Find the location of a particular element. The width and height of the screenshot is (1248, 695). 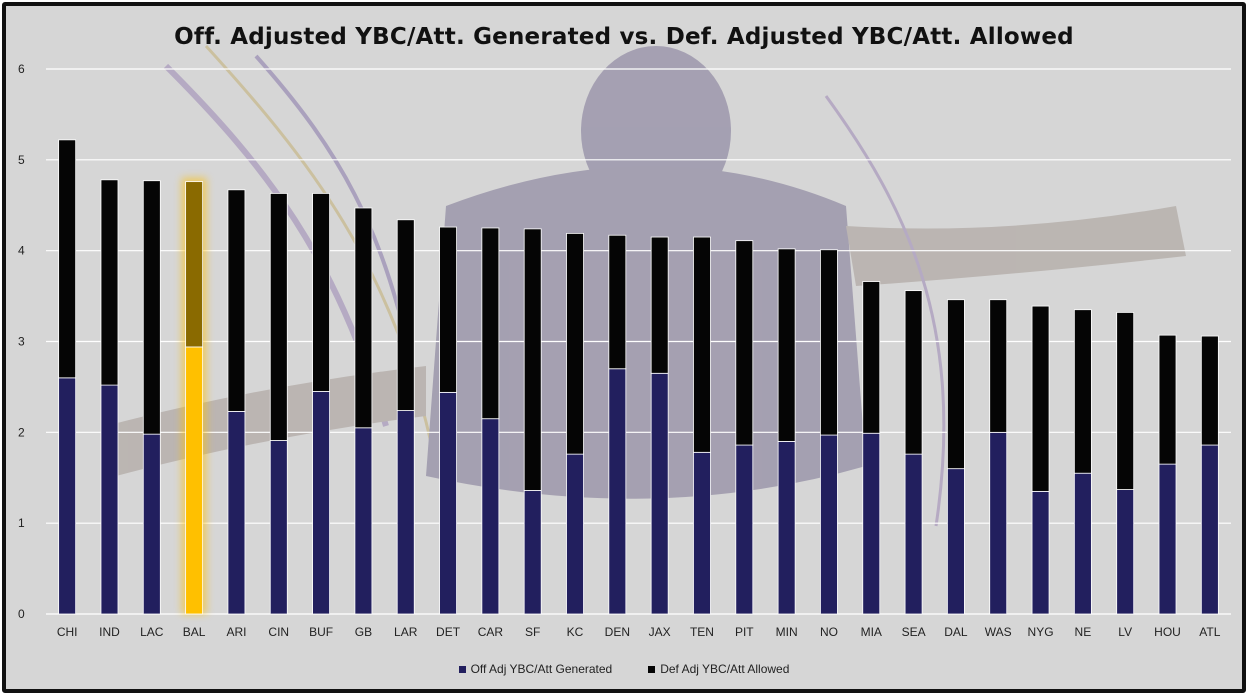

bar-offense-was is located at coordinates (998, 523).